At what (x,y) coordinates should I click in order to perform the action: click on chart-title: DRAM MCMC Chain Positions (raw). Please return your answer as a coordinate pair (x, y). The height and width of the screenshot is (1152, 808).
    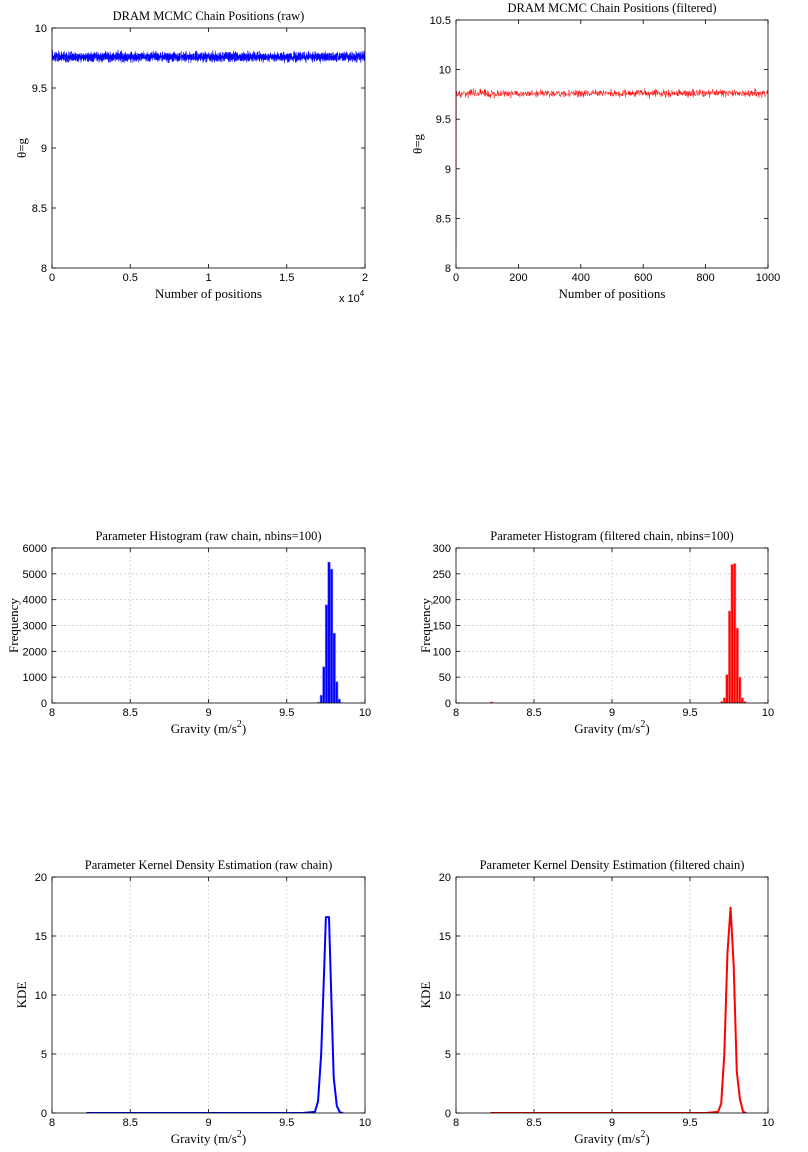
    Looking at the image, I should click on (209, 16).